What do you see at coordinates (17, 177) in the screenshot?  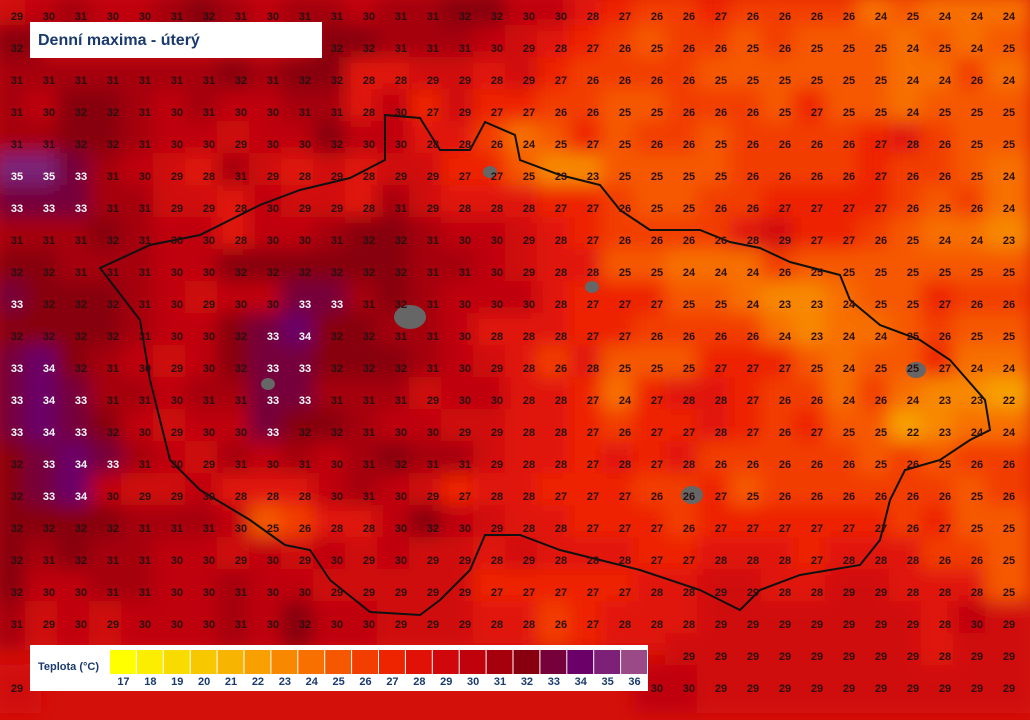 I see `temperature-value: 35` at bounding box center [17, 177].